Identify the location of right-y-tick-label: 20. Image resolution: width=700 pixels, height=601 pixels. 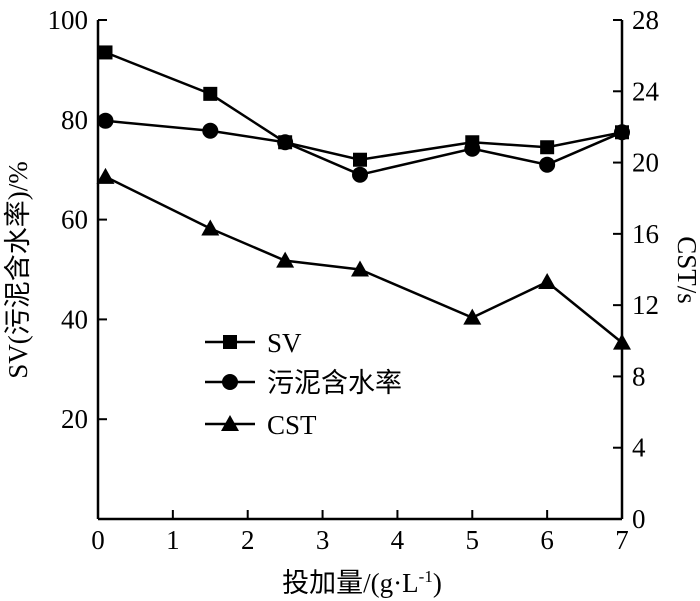
(645, 163).